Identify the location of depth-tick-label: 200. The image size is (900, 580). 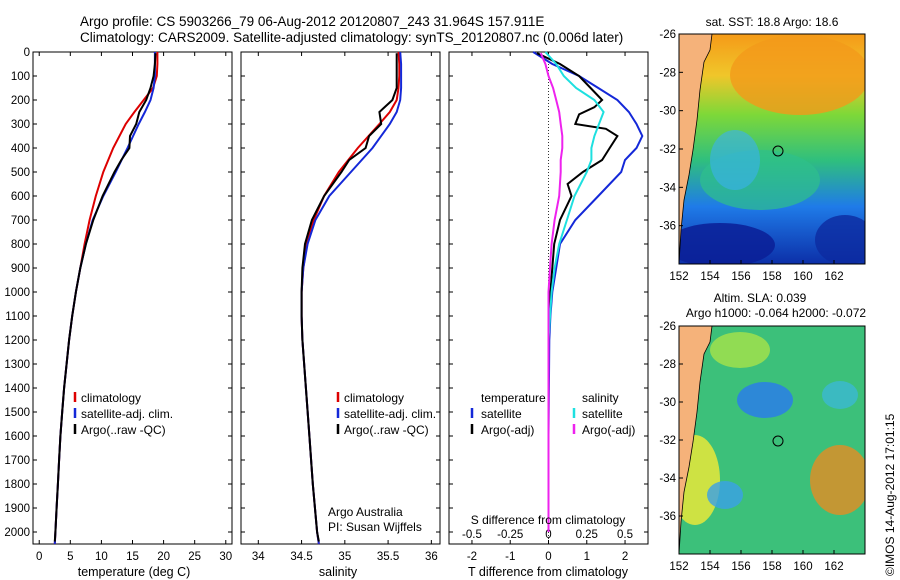
(20, 101).